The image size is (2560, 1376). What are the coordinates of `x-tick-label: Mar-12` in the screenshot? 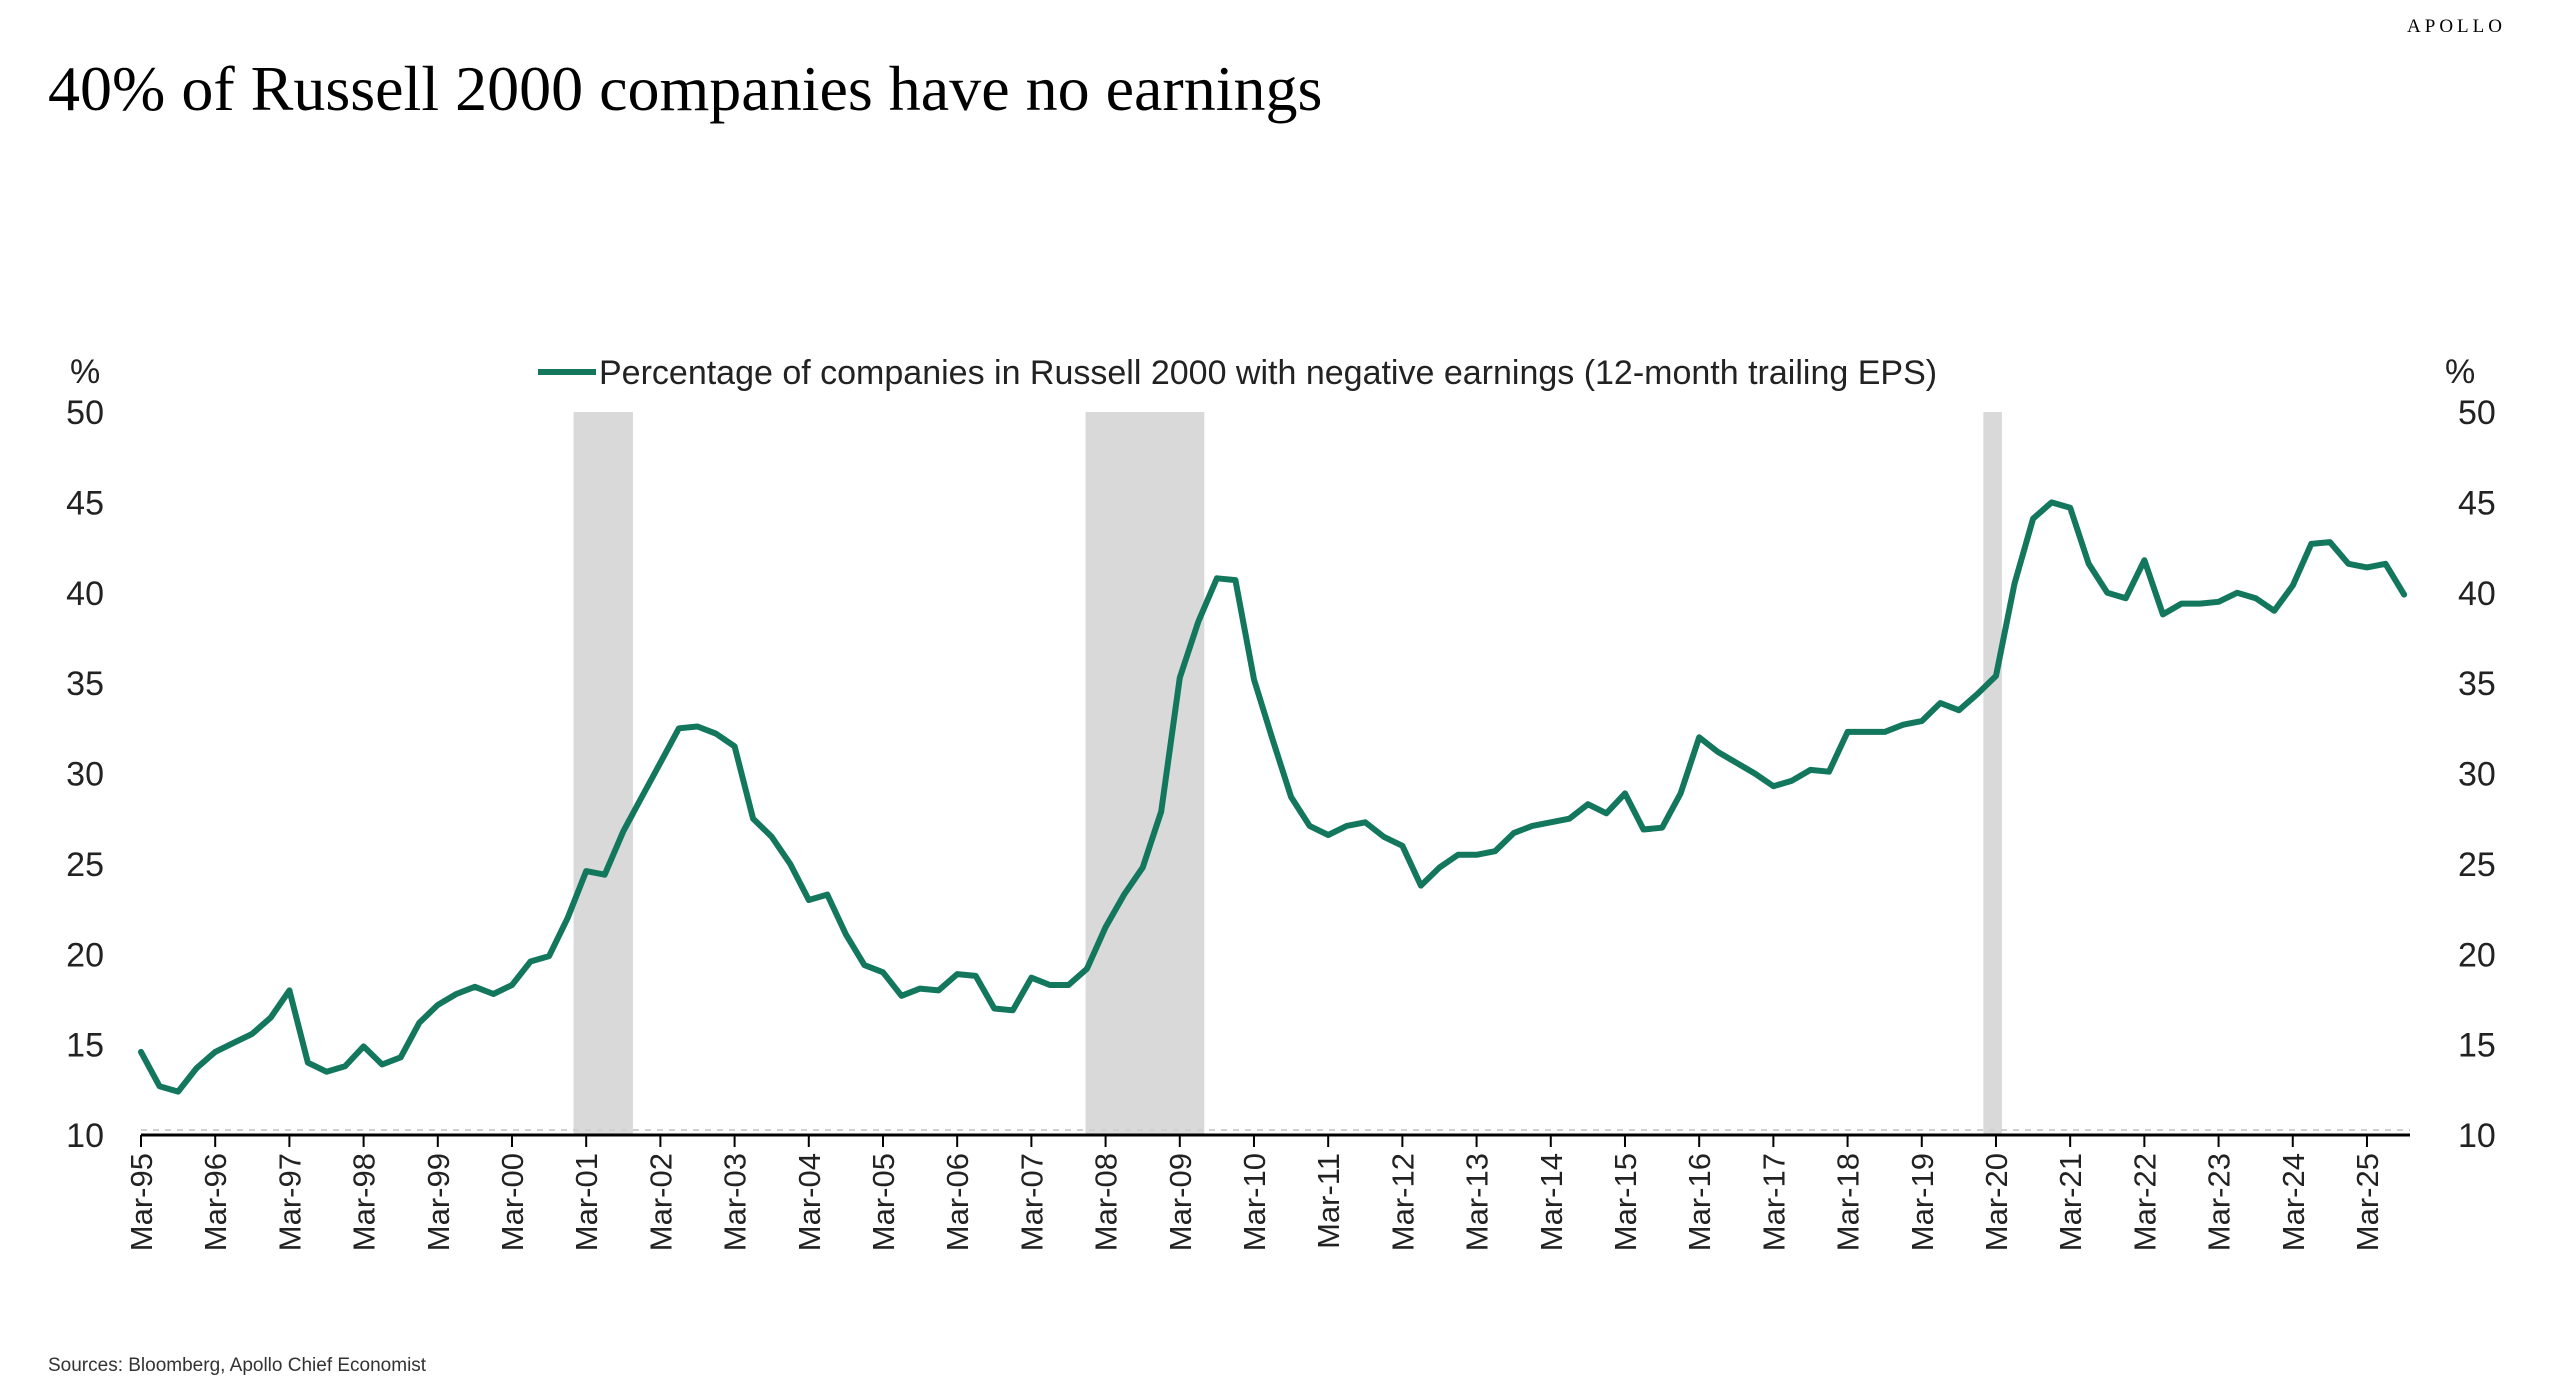 It's located at (1402, 1202).